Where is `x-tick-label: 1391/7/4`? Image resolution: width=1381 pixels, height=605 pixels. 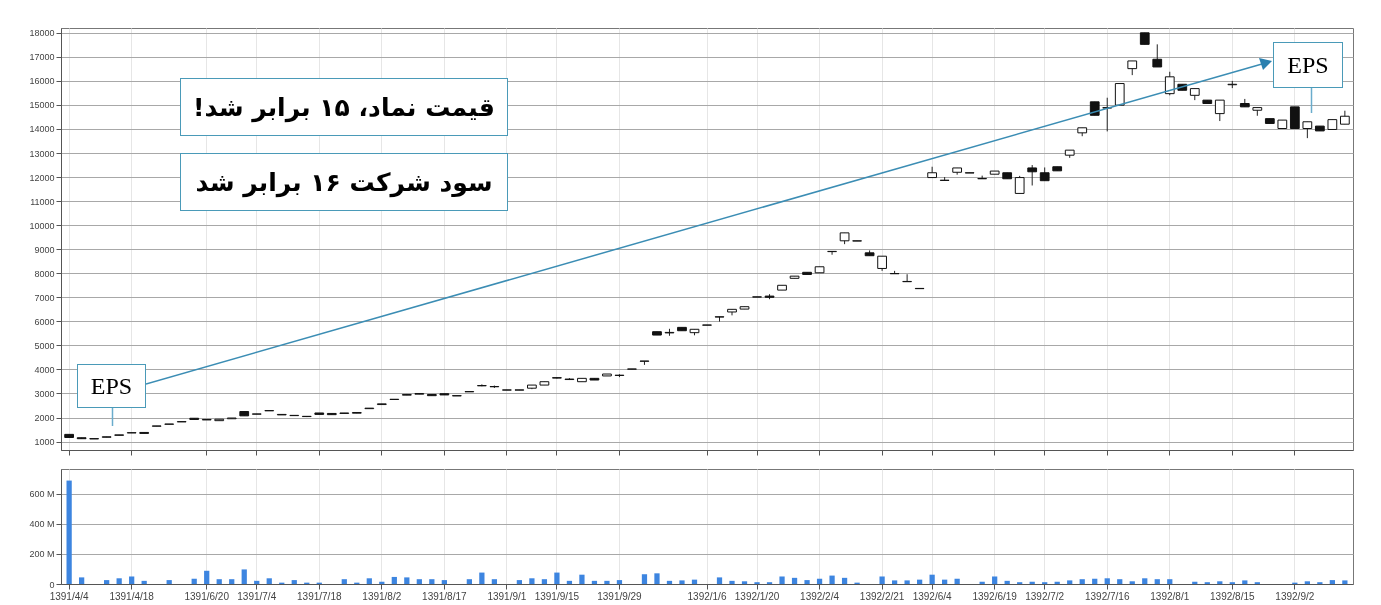 x-tick-label: 1391/7/4 is located at coordinates (257, 596).